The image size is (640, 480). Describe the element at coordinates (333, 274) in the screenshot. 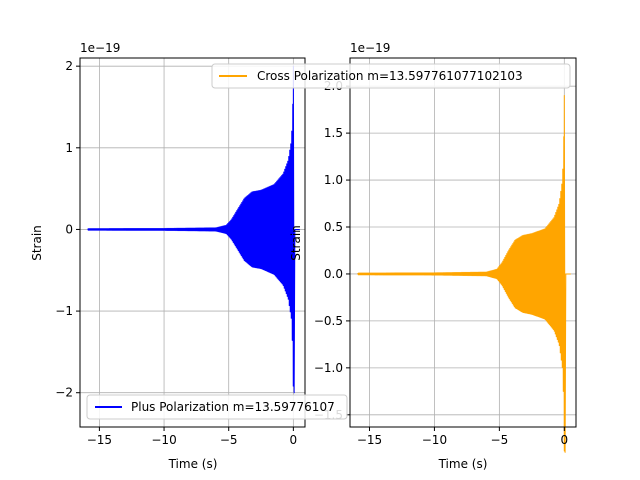

I see `cross-y-tick-label: 0.0` at that location.